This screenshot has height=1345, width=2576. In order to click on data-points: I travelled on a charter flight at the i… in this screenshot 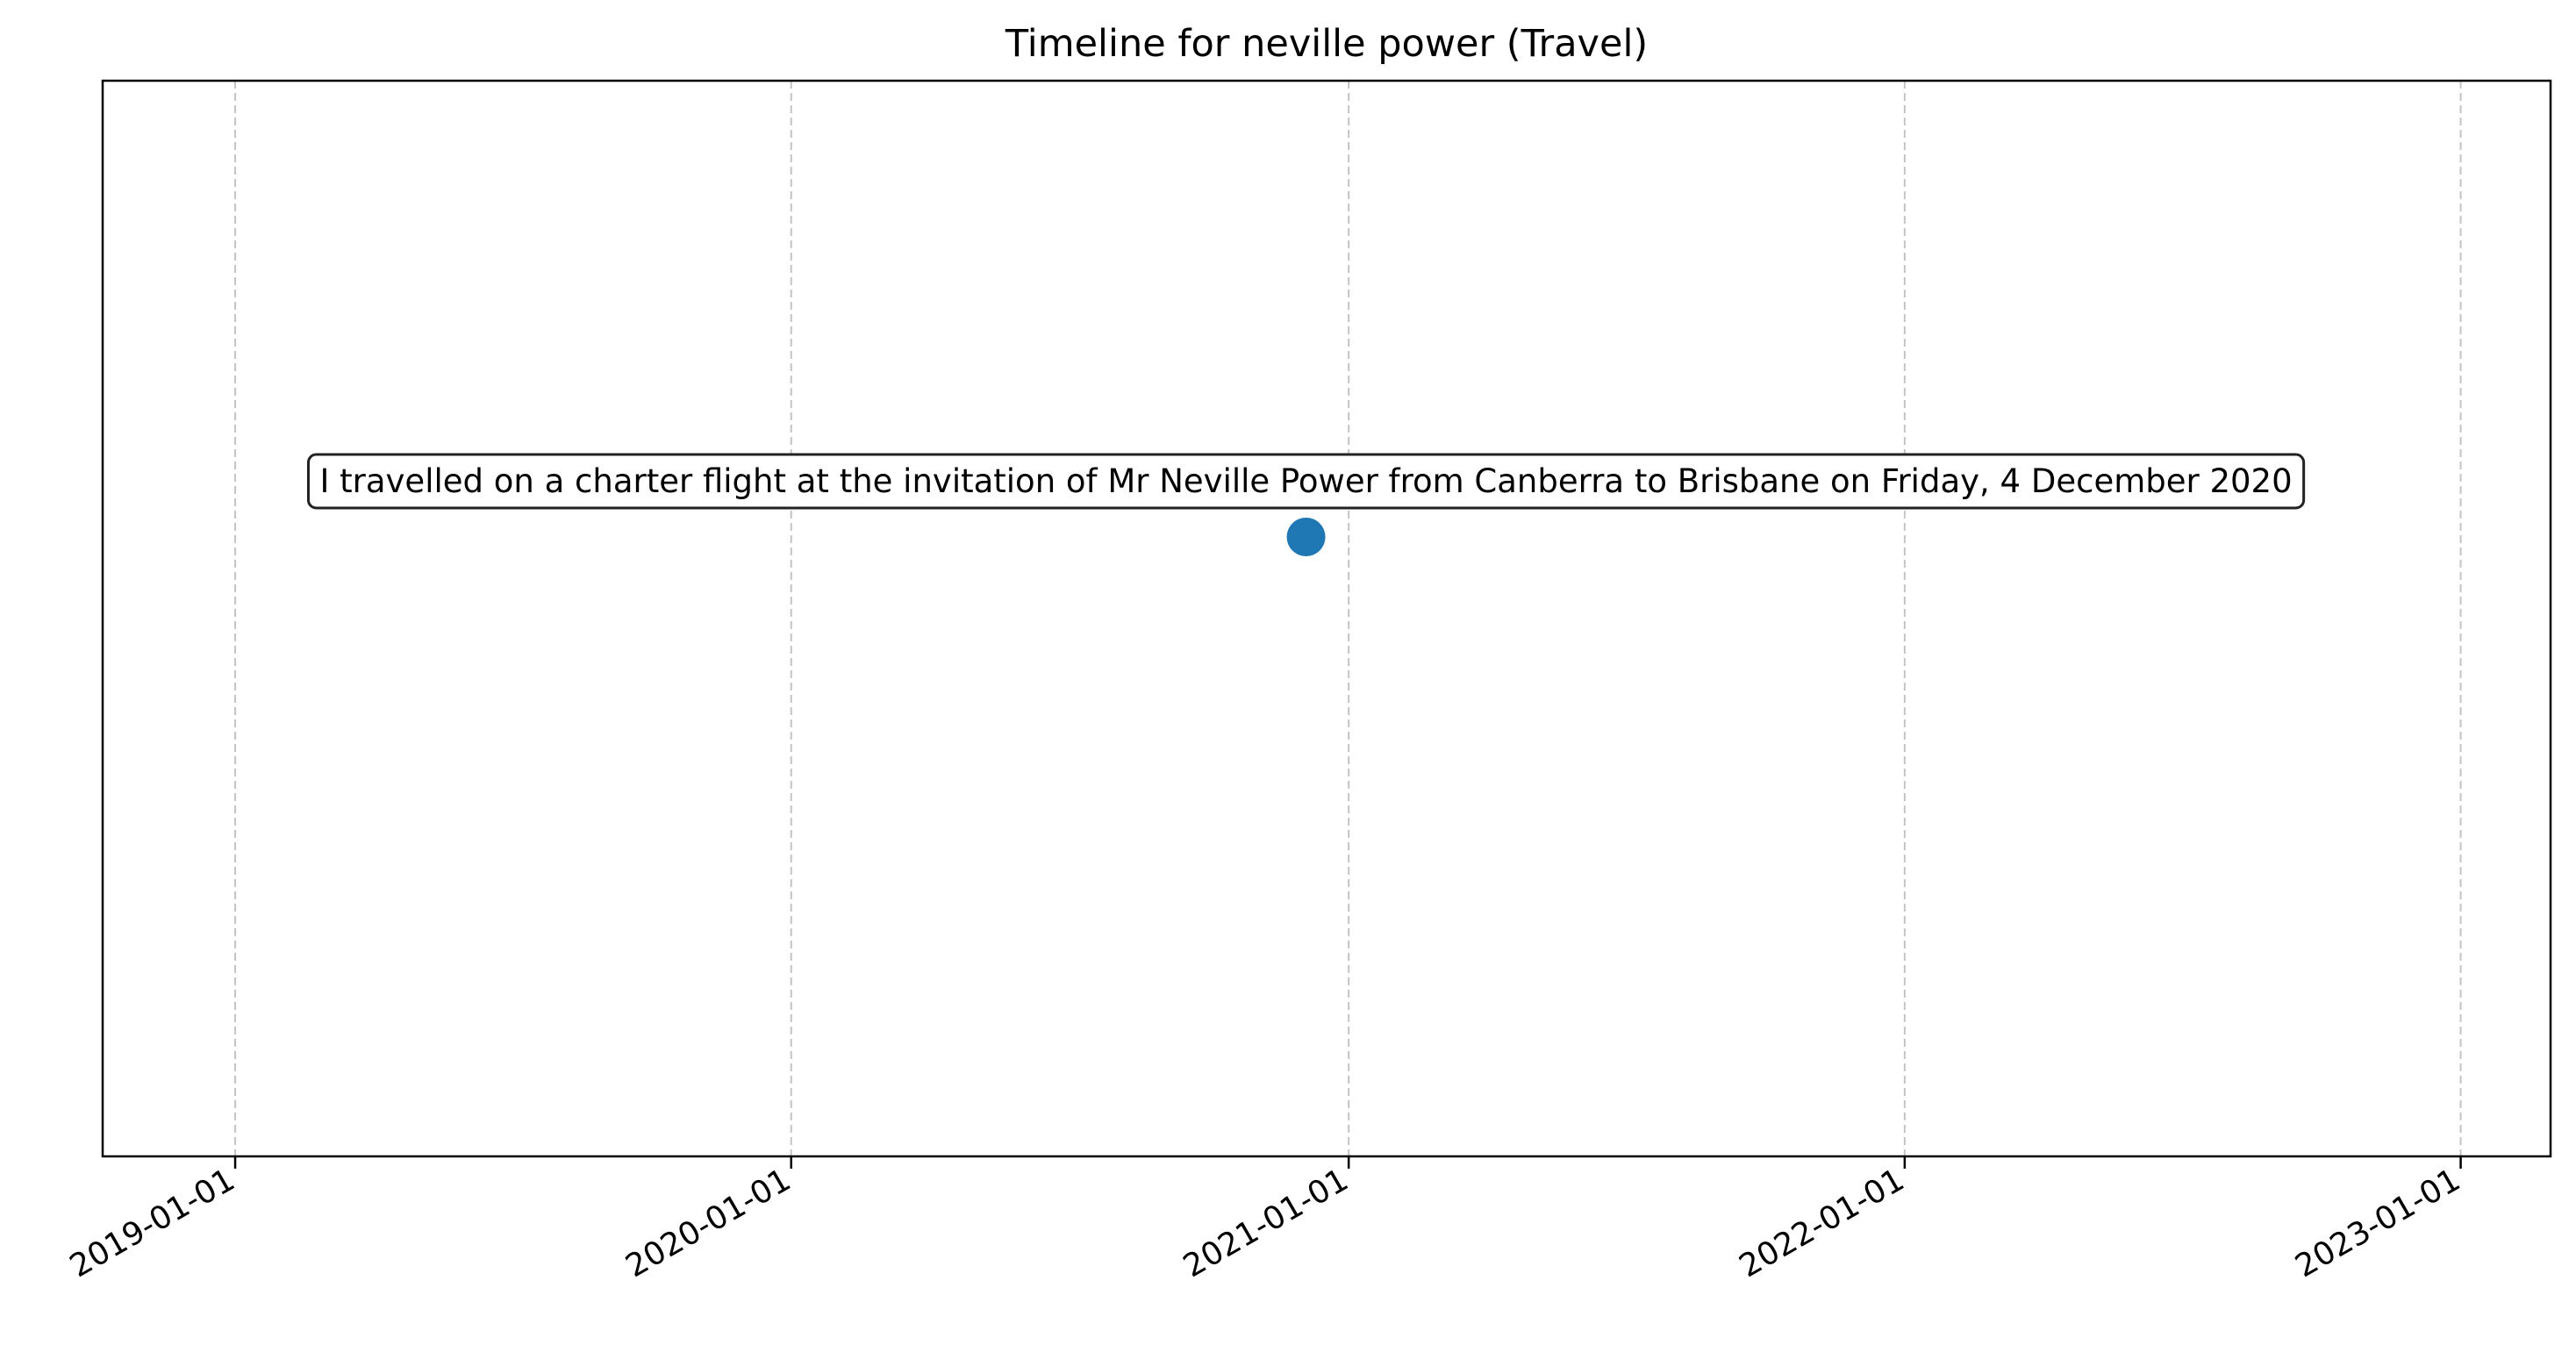, I will do `click(1306, 504)`.